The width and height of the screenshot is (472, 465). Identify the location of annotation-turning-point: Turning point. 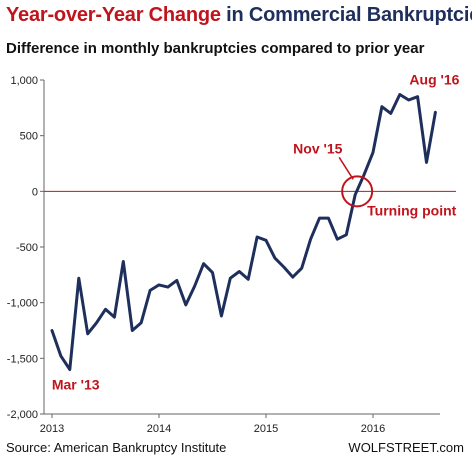
(411, 210).